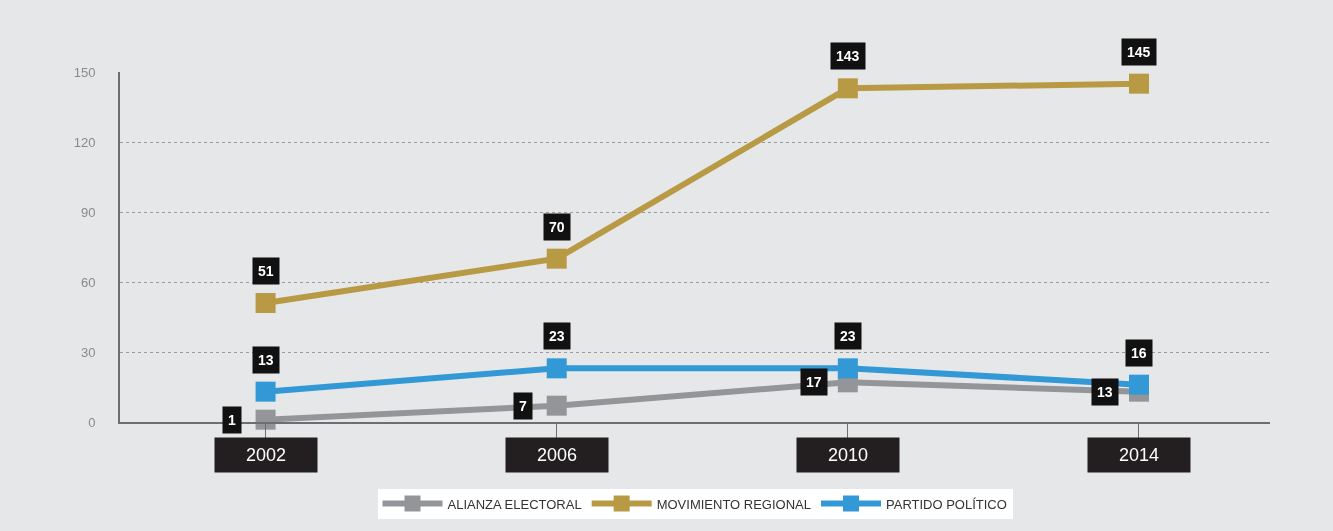 This screenshot has width=1333, height=531. What do you see at coordinates (88, 212) in the screenshot?
I see `y-tick-label: 90` at bounding box center [88, 212].